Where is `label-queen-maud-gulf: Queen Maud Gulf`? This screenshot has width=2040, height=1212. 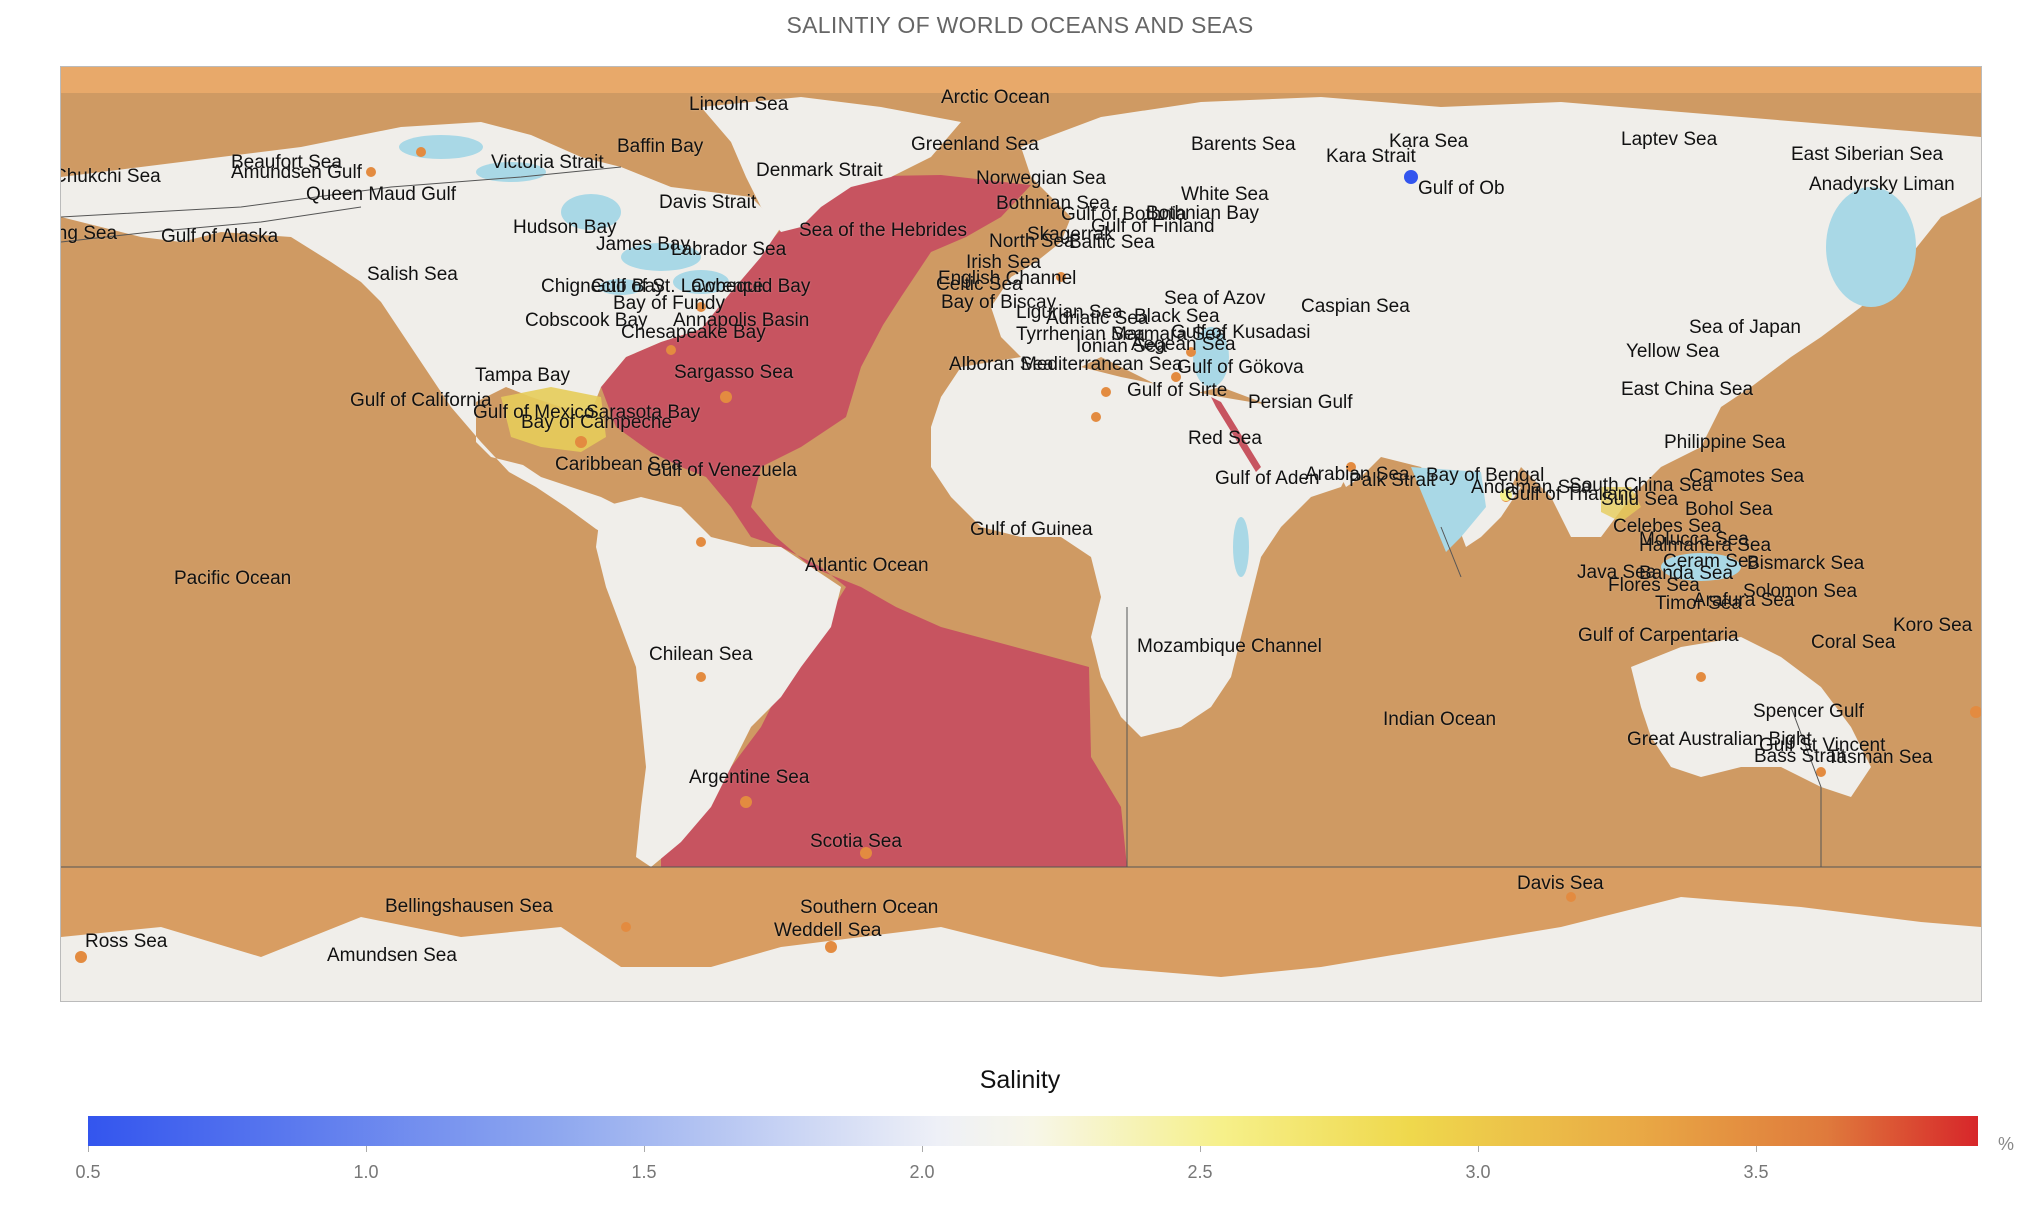
label-queen-maud-gulf: Queen Maud Gulf is located at coordinates (381, 194).